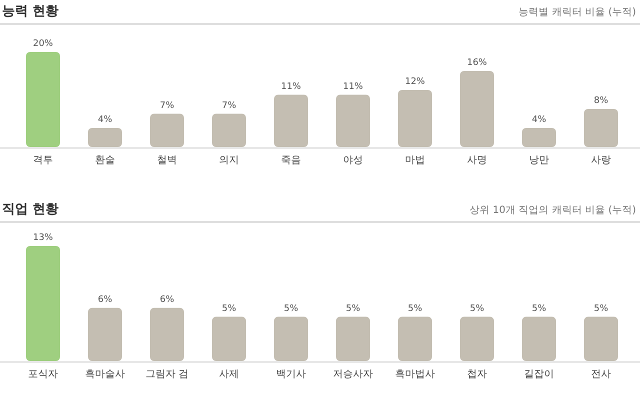  I want to click on x-tick-label: 사랑, so click(601, 160).